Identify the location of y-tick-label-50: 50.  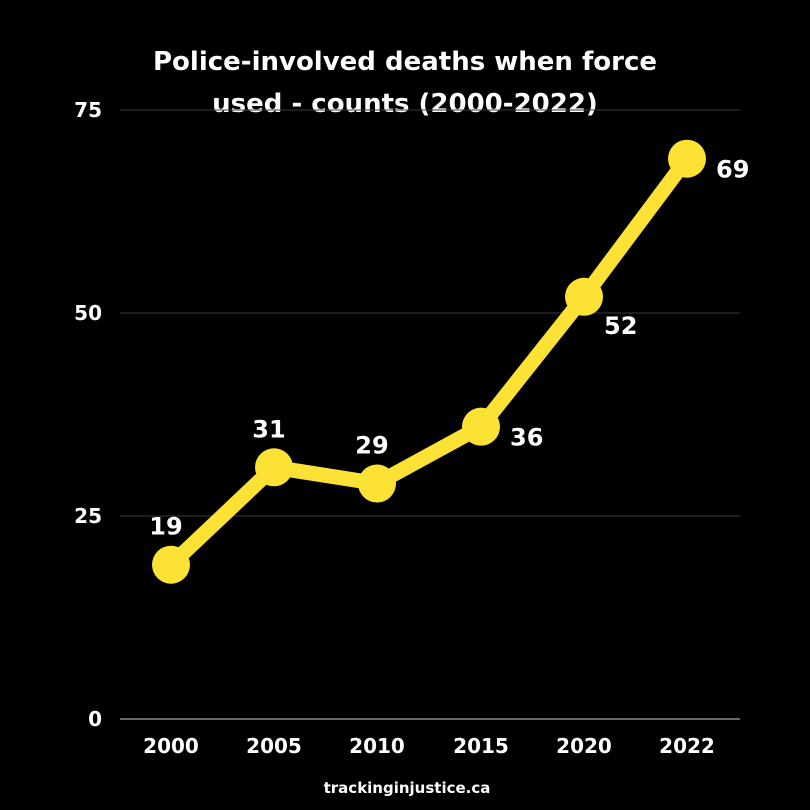
(88, 313).